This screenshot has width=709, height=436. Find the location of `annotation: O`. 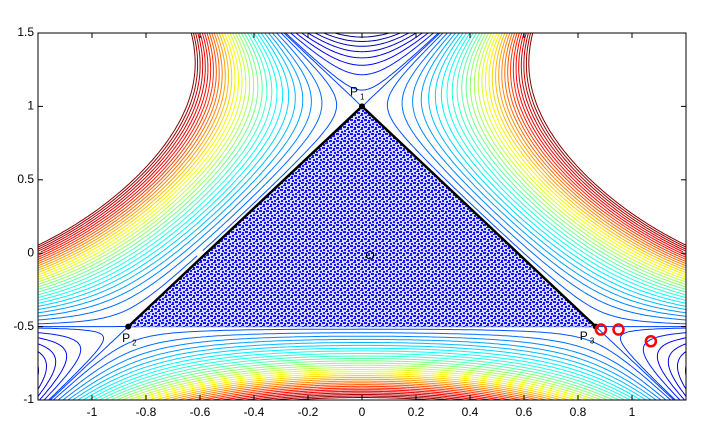

annotation: O is located at coordinates (369, 255).